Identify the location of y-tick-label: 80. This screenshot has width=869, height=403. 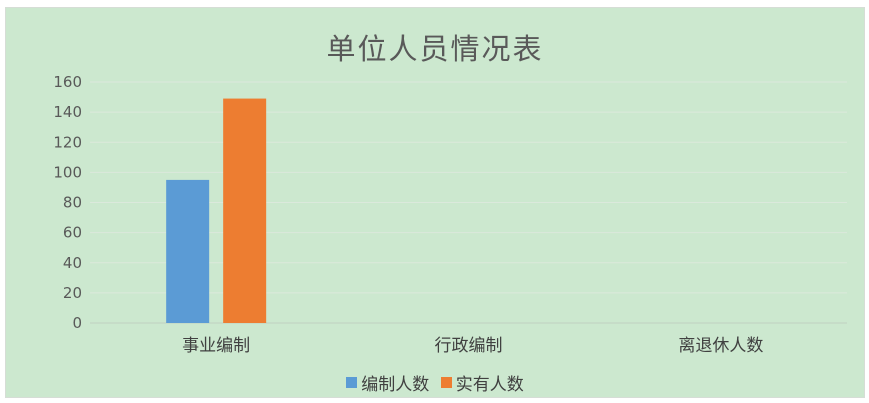
(72, 203).